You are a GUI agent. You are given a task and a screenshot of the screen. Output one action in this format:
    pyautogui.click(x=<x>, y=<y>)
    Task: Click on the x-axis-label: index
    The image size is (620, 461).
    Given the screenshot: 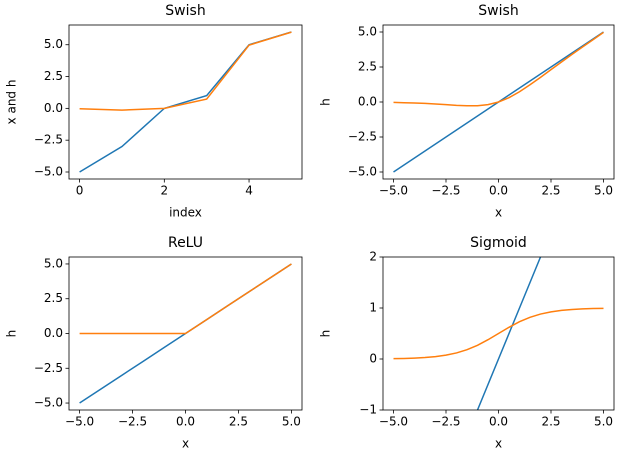 What is the action you would take?
    pyautogui.click(x=185, y=213)
    